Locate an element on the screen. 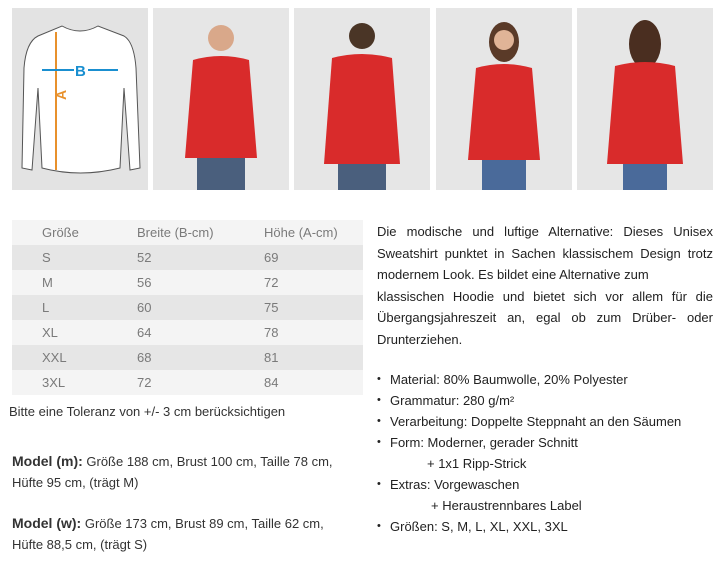 Image resolution: width=720 pixels, height=570 pixels. table-row: L 60 75 is located at coordinates (187, 307).